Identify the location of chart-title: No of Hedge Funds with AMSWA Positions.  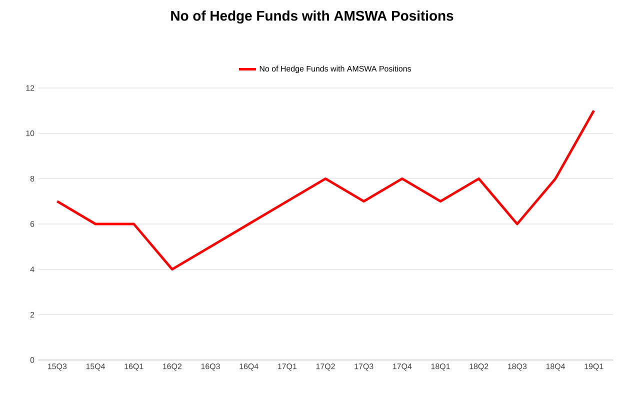
(312, 17).